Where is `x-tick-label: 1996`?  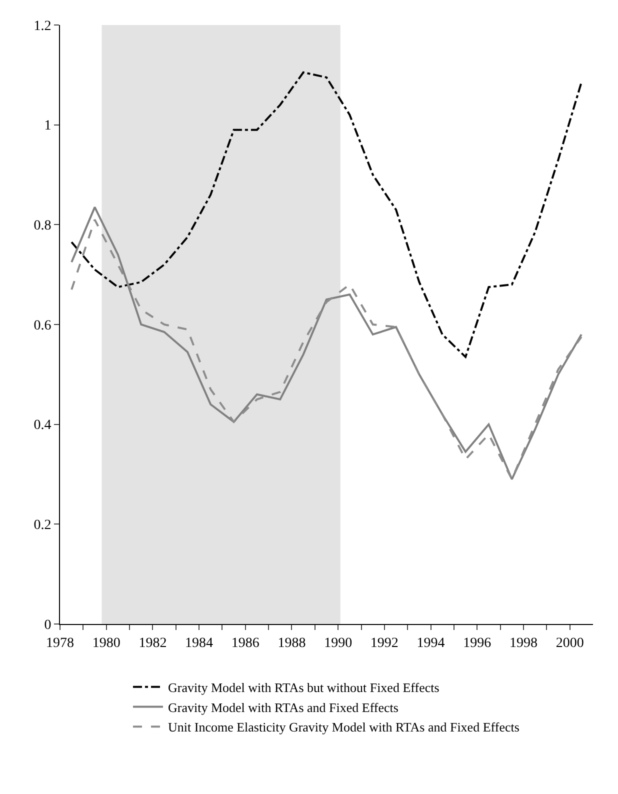 x-tick-label: 1996 is located at coordinates (477, 643).